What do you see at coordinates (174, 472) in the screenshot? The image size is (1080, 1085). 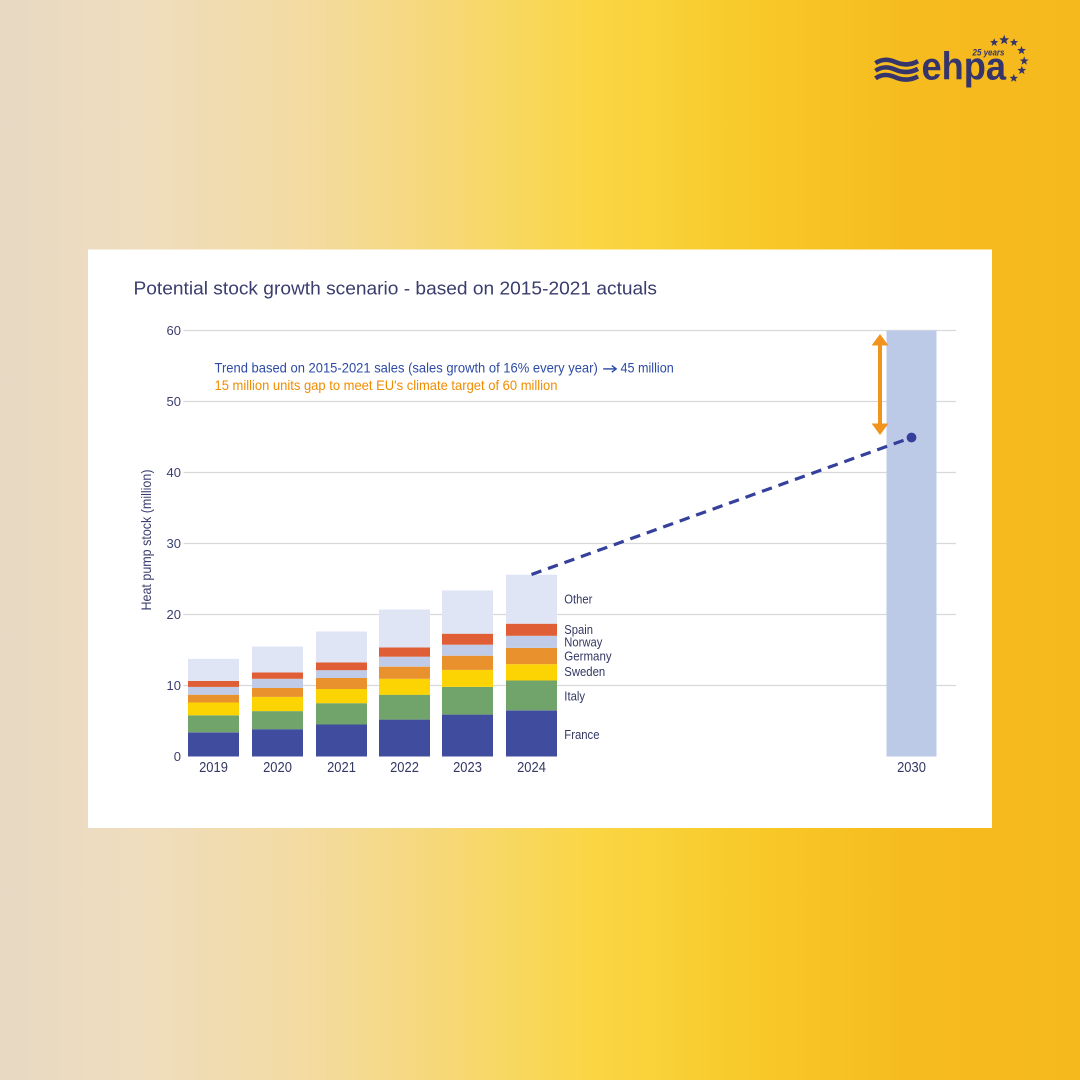 I see `svg-text: 40` at bounding box center [174, 472].